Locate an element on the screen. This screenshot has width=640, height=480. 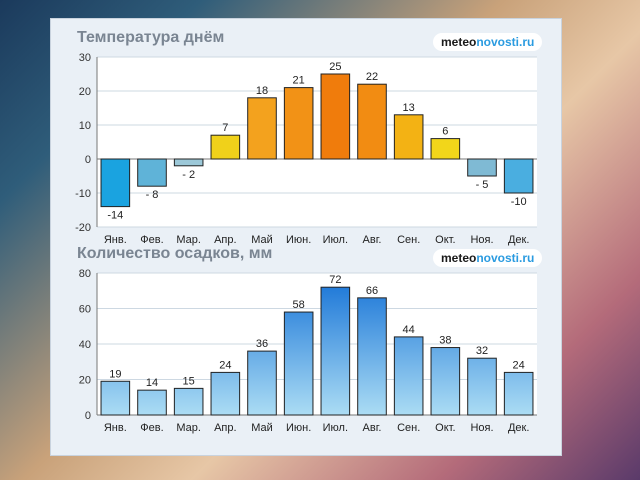
data-label: - 5 is located at coordinates (482, 185).